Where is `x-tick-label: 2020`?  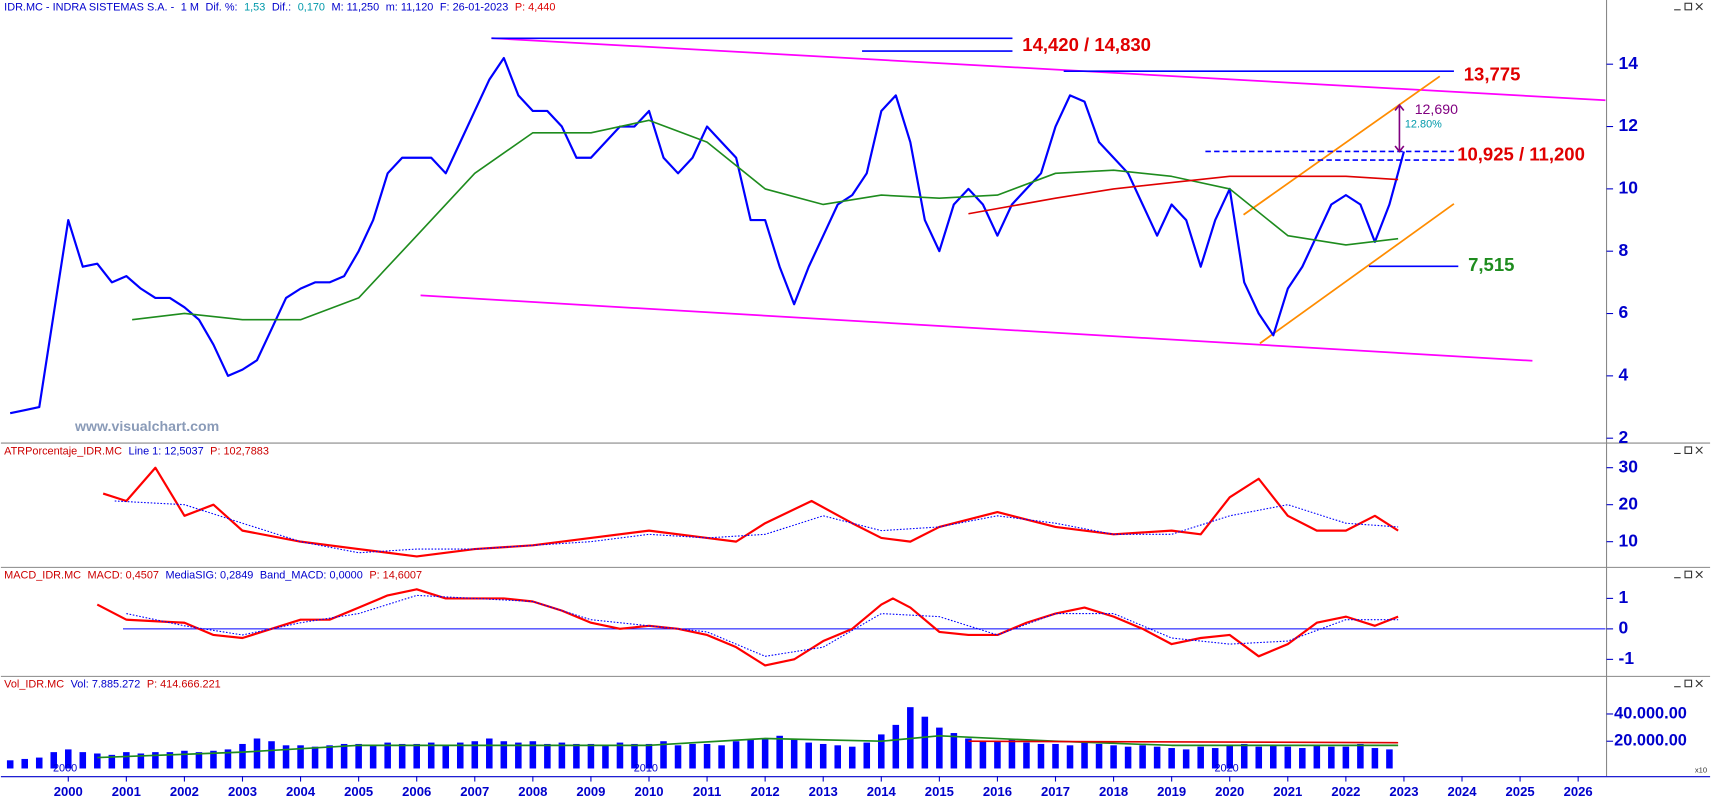 x-tick-label: 2020 is located at coordinates (1229, 791).